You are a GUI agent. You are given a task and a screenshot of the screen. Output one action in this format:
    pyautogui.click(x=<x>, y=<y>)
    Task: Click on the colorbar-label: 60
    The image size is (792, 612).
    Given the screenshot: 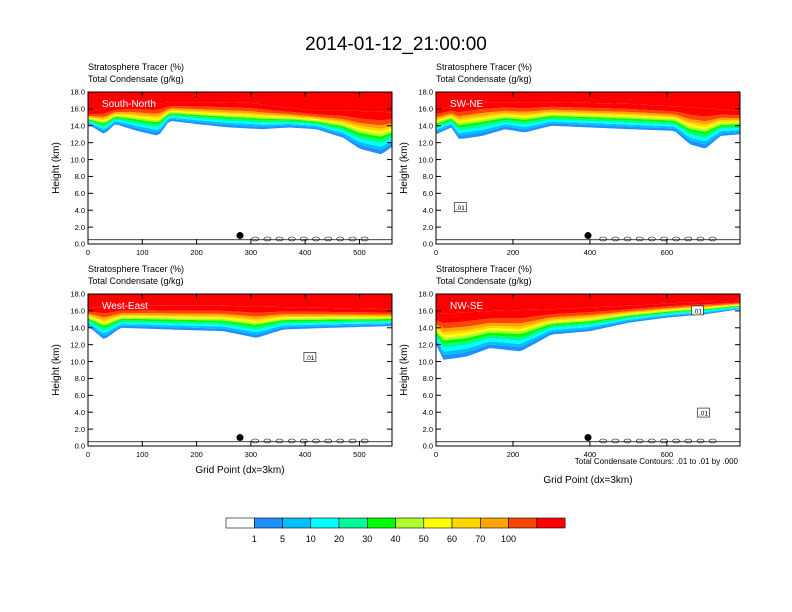 What is the action you would take?
    pyautogui.click(x=452, y=539)
    